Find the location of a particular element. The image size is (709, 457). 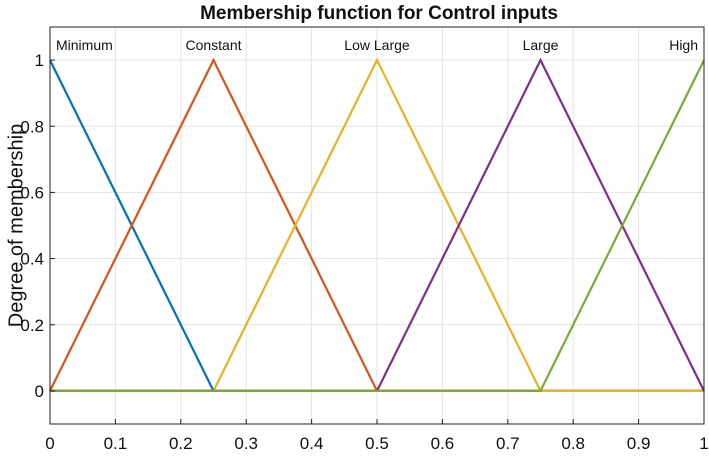

y-tick-label: 0.6 is located at coordinates (32, 192).